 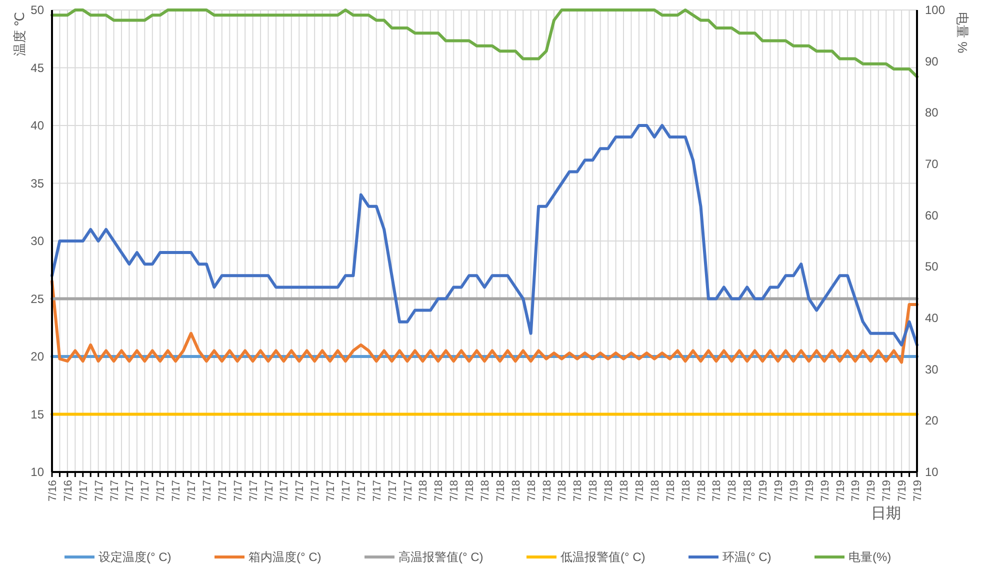 What do you see at coordinates (932, 113) in the screenshot?
I see `y2-tick-label: 80` at bounding box center [932, 113].